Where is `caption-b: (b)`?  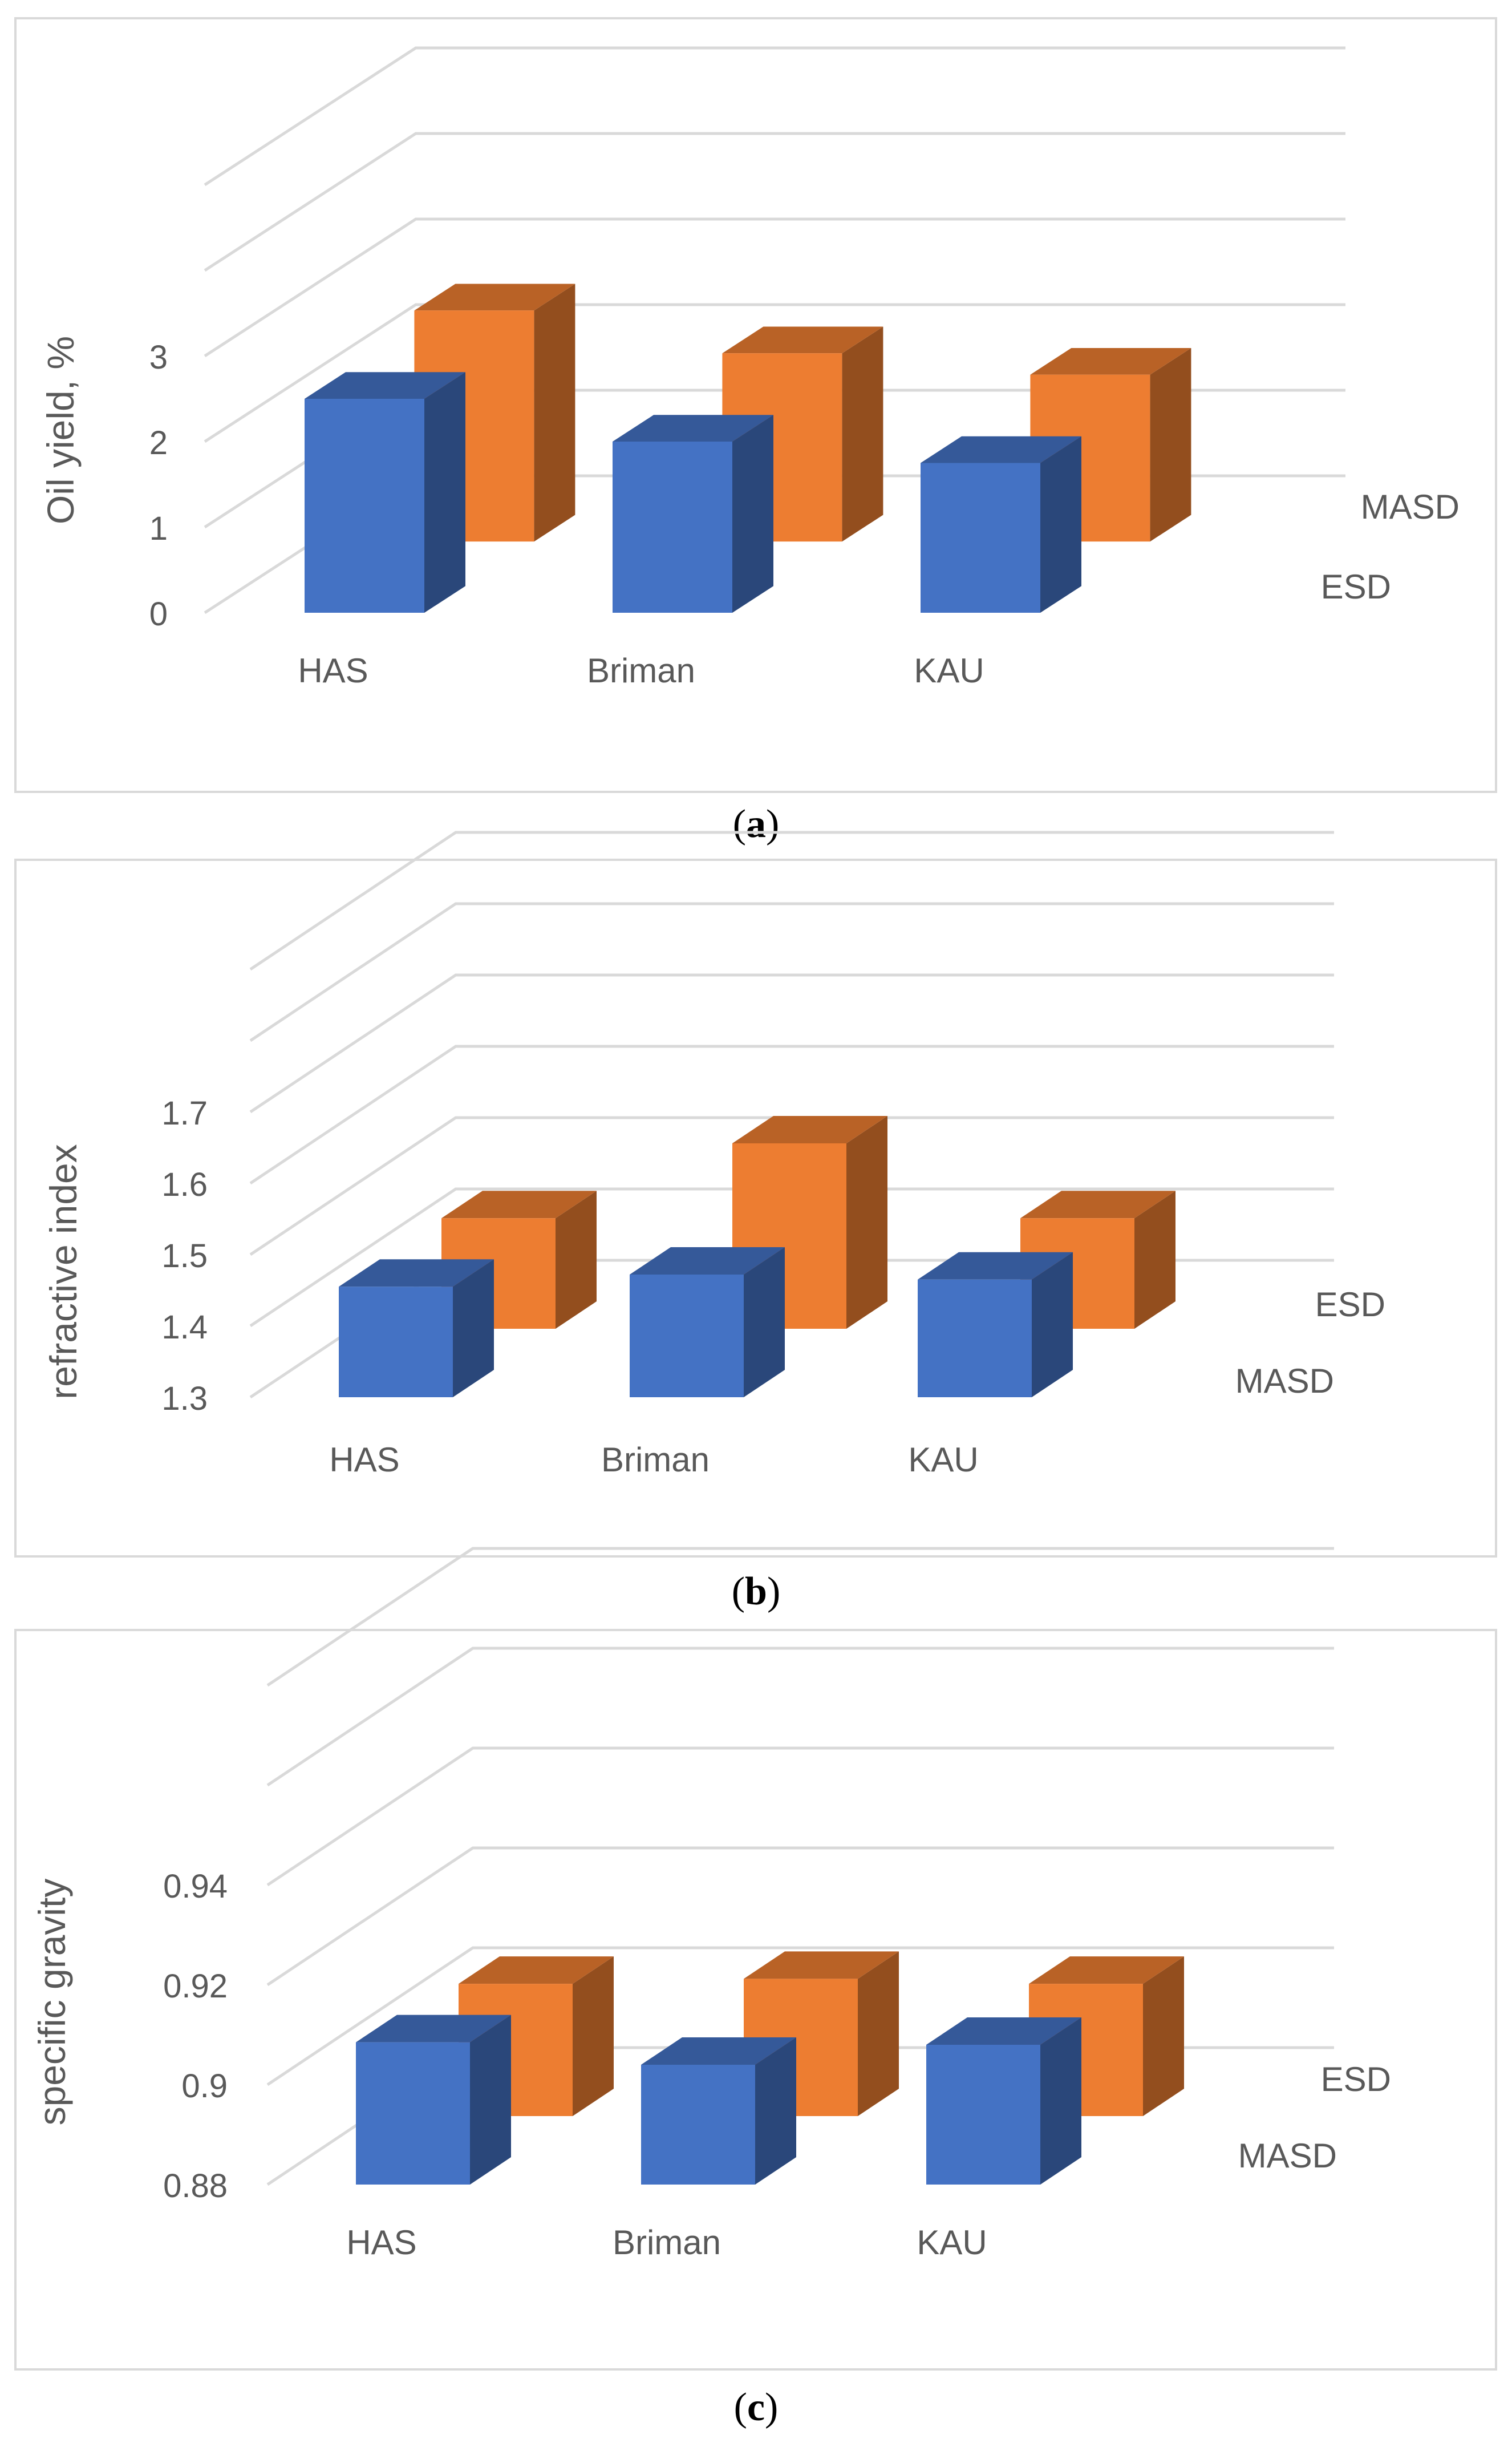
caption-b: (b) is located at coordinates (756, 1591).